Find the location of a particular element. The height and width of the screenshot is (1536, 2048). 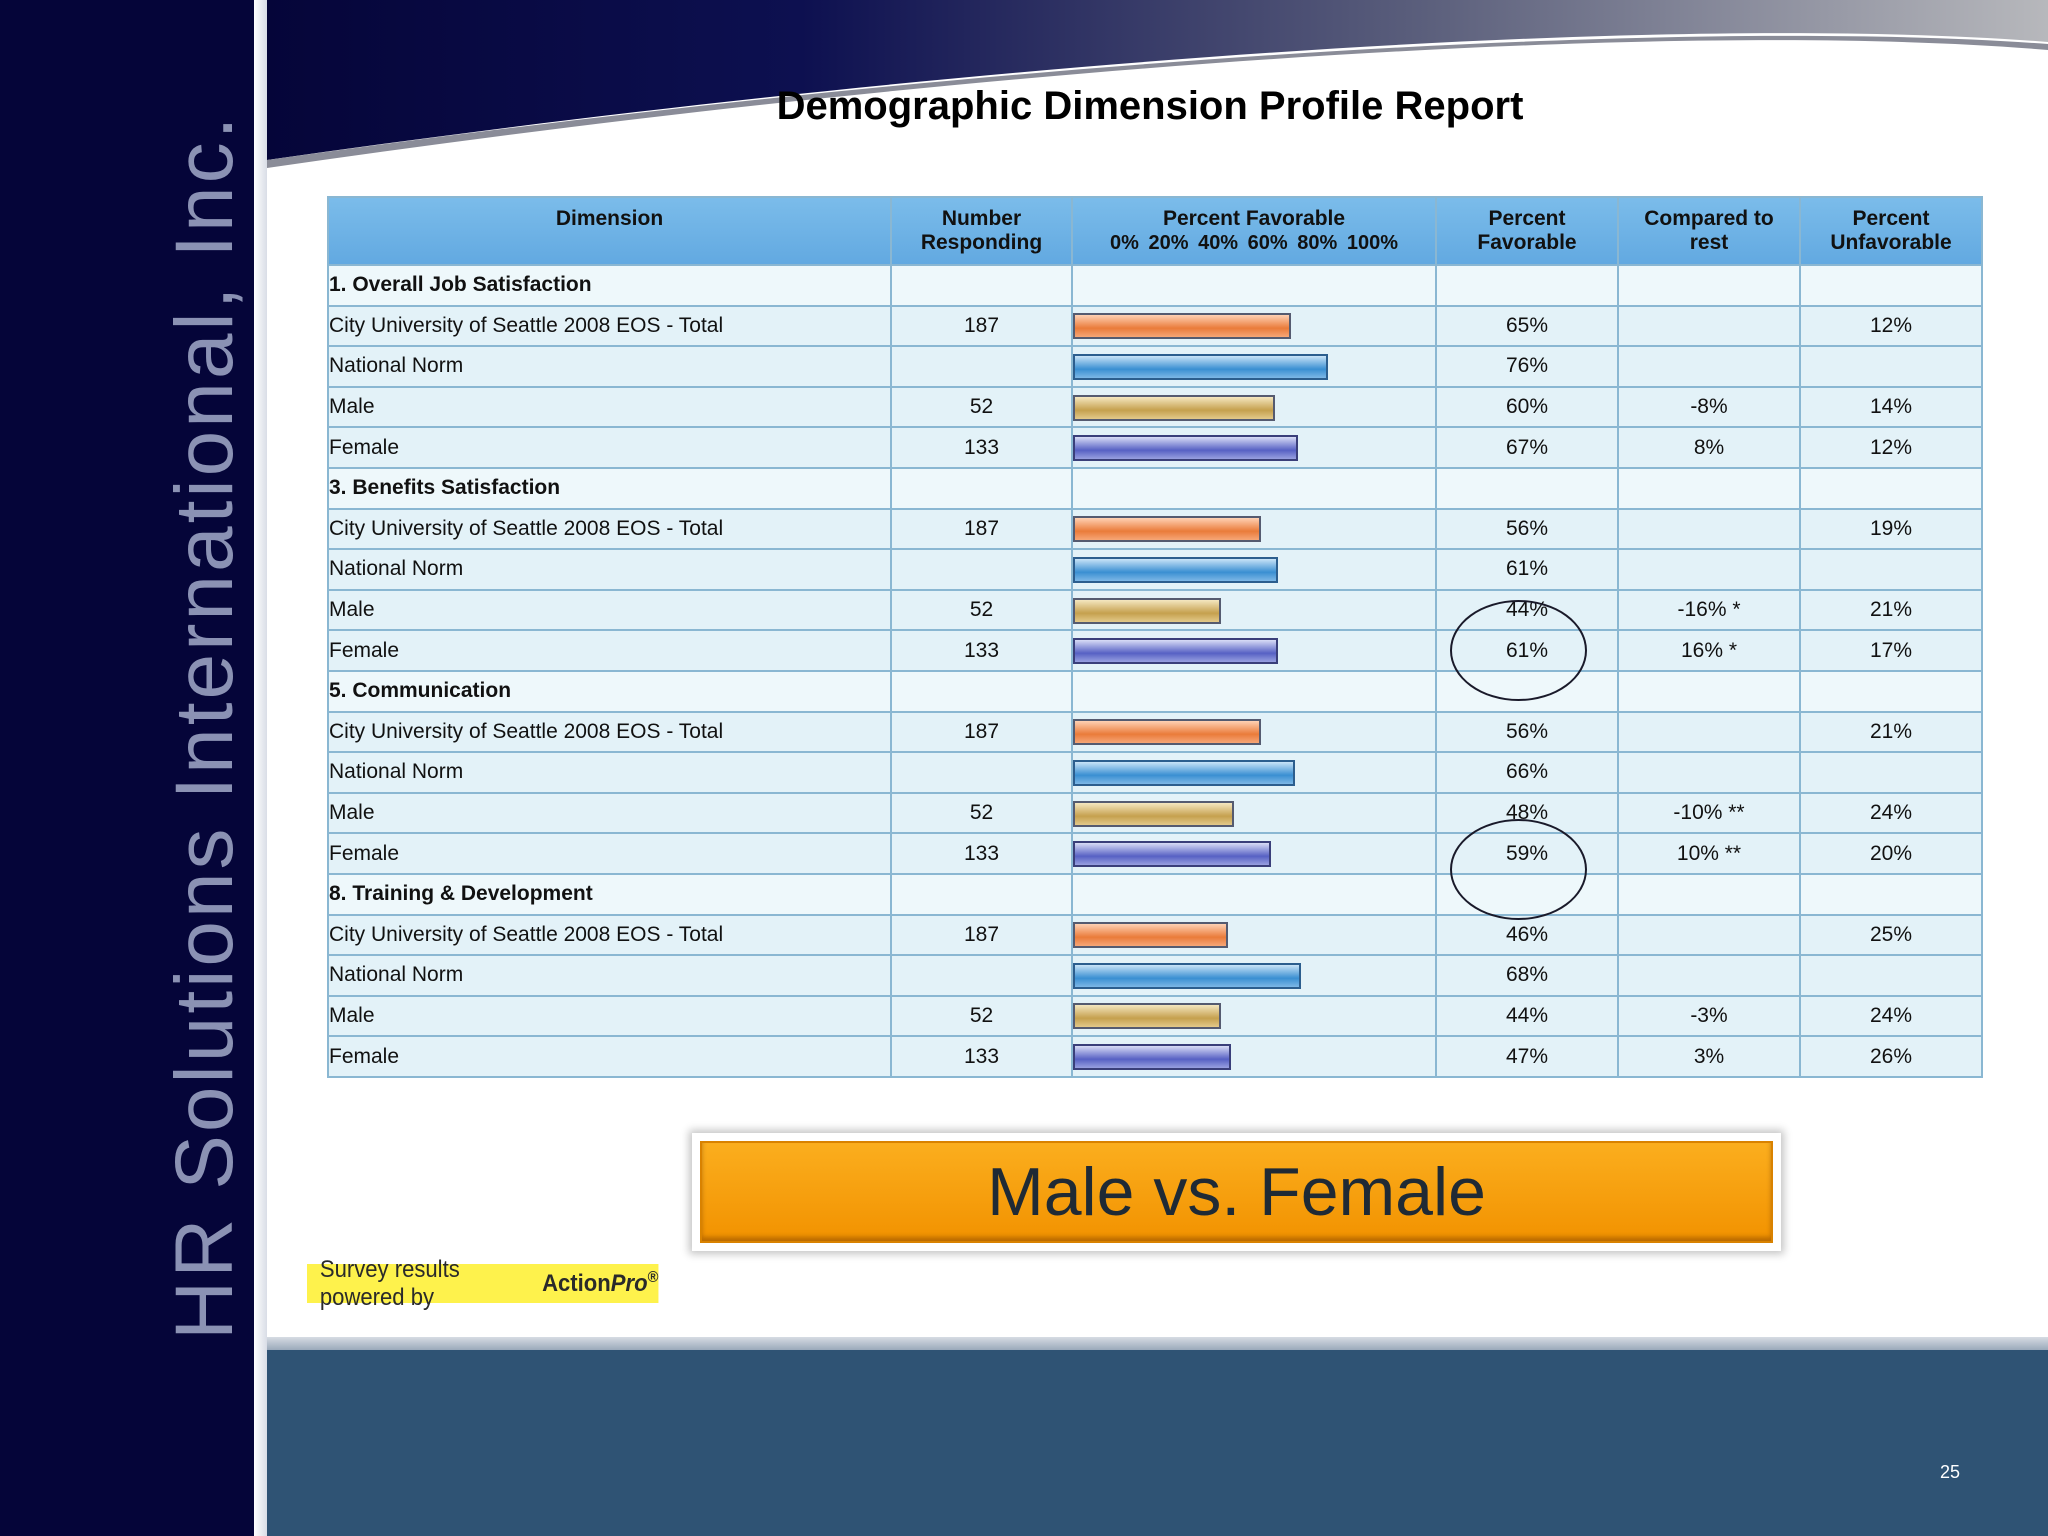

sidebar-divider is located at coordinates (260, 768).